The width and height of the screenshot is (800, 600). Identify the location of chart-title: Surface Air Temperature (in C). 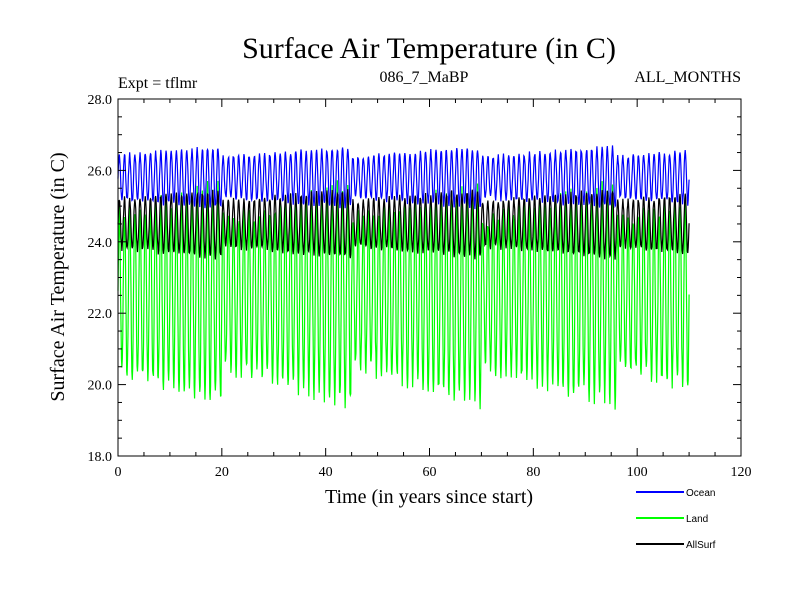
(429, 48).